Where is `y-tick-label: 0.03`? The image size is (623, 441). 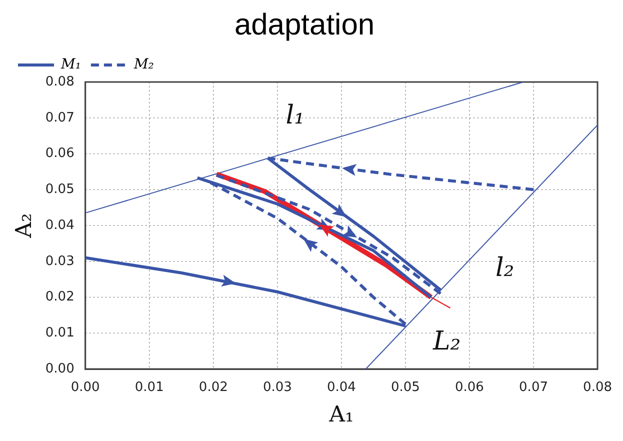
y-tick-label: 0.03 is located at coordinates (59, 261).